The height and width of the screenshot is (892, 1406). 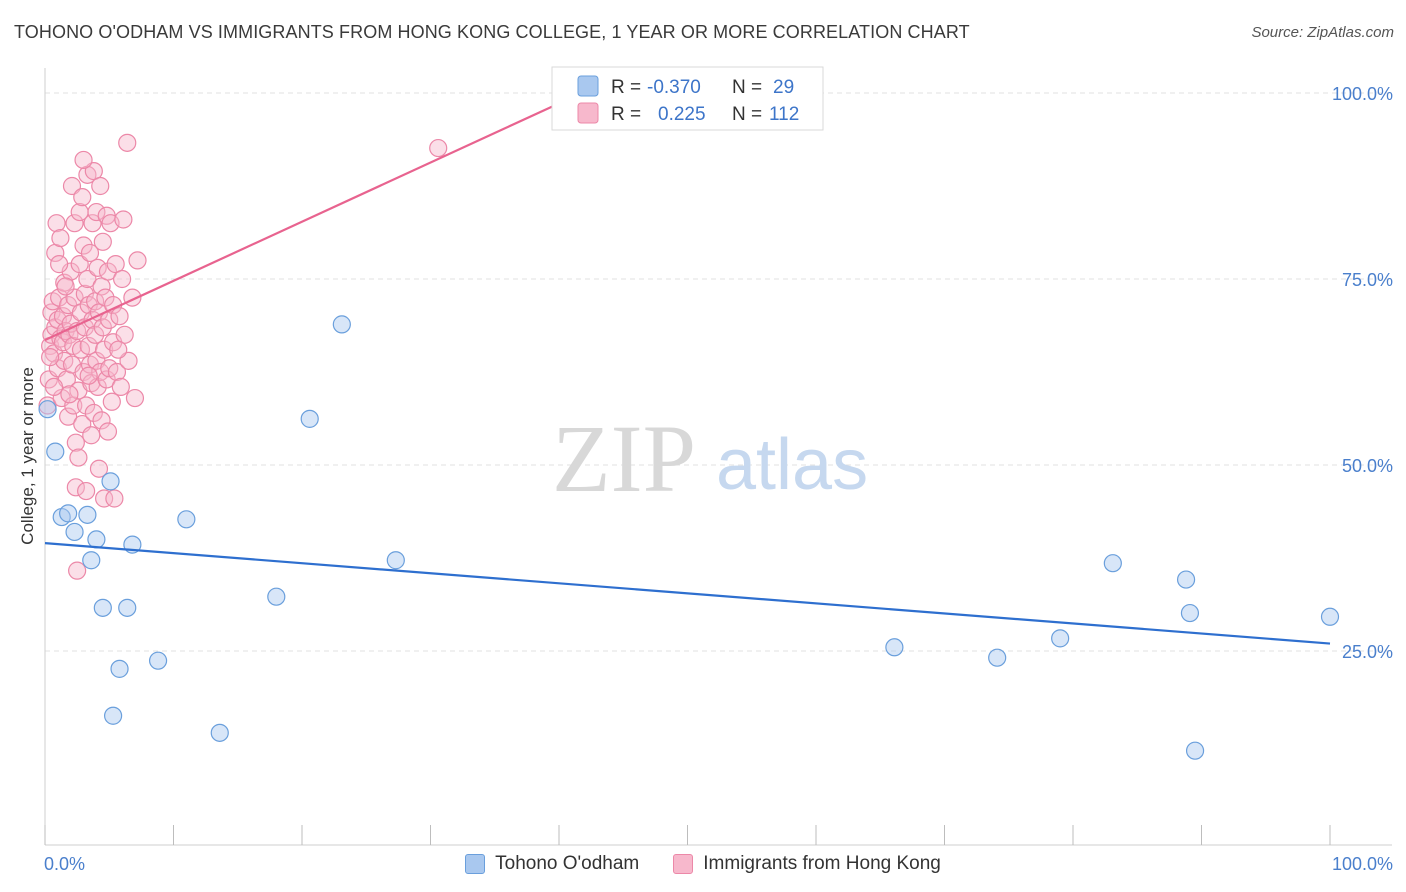 I want to click on legend-item-hong-kong: Immigrants from Hong Kong, so click(x=807, y=864).